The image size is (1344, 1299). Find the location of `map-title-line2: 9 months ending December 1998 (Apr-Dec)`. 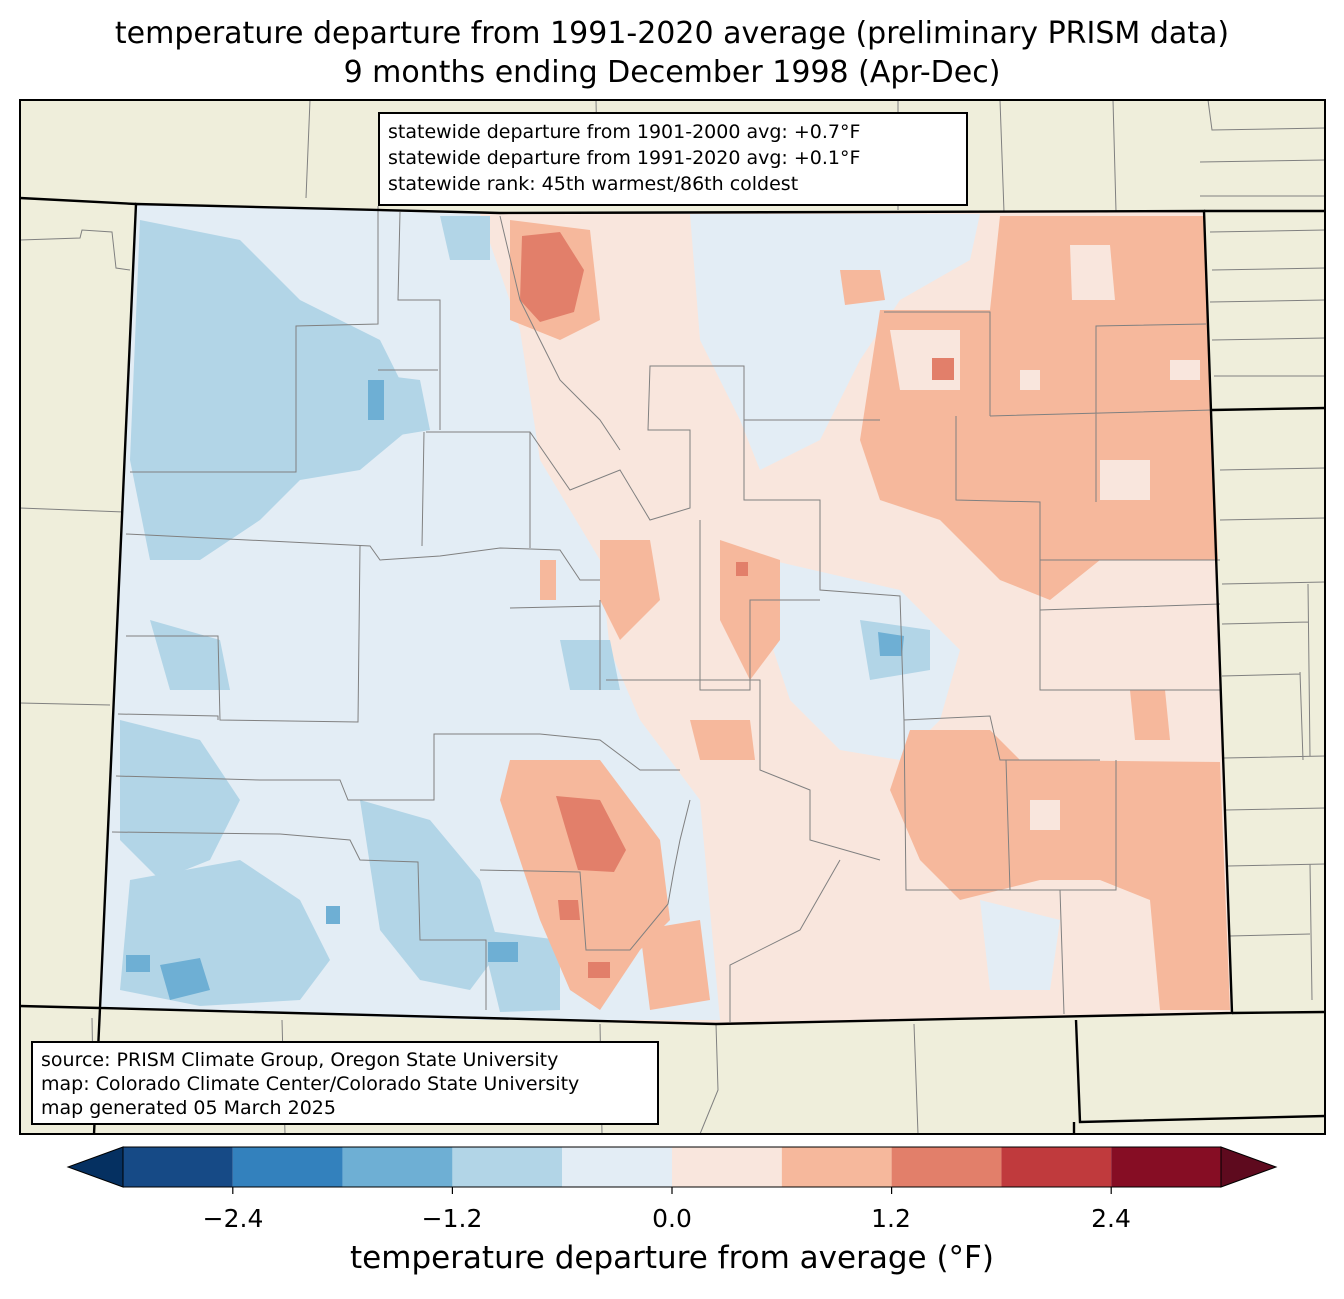

map-title-line2: 9 months ending December 1998 (Apr-Dec) is located at coordinates (672, 72).